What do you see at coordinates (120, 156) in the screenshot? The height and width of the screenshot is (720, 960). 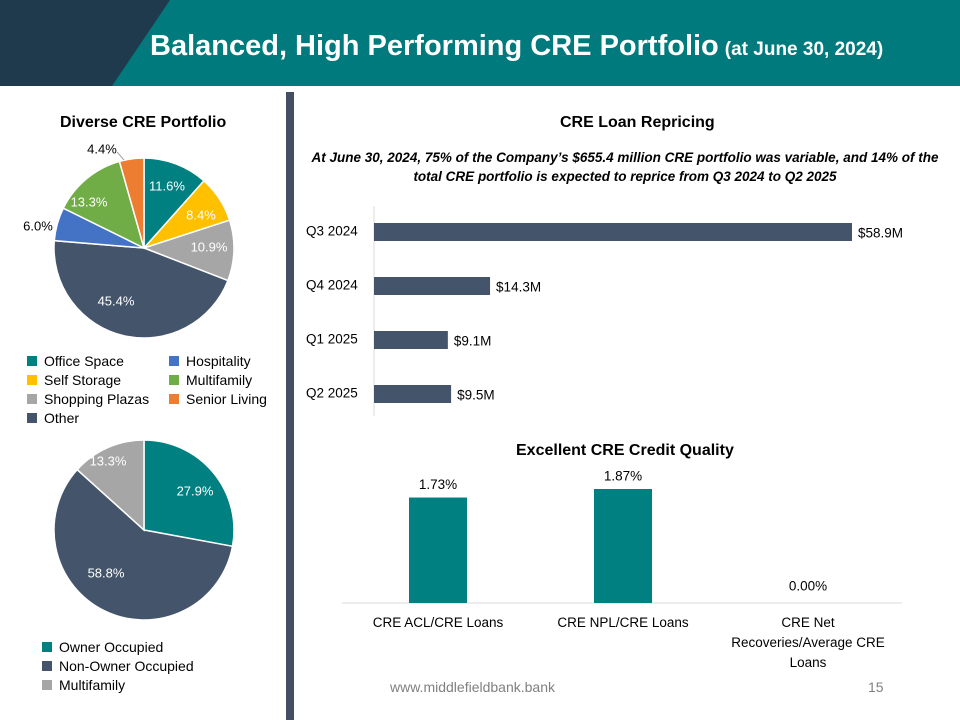 I see `portfolio-leader-senior-living` at bounding box center [120, 156].